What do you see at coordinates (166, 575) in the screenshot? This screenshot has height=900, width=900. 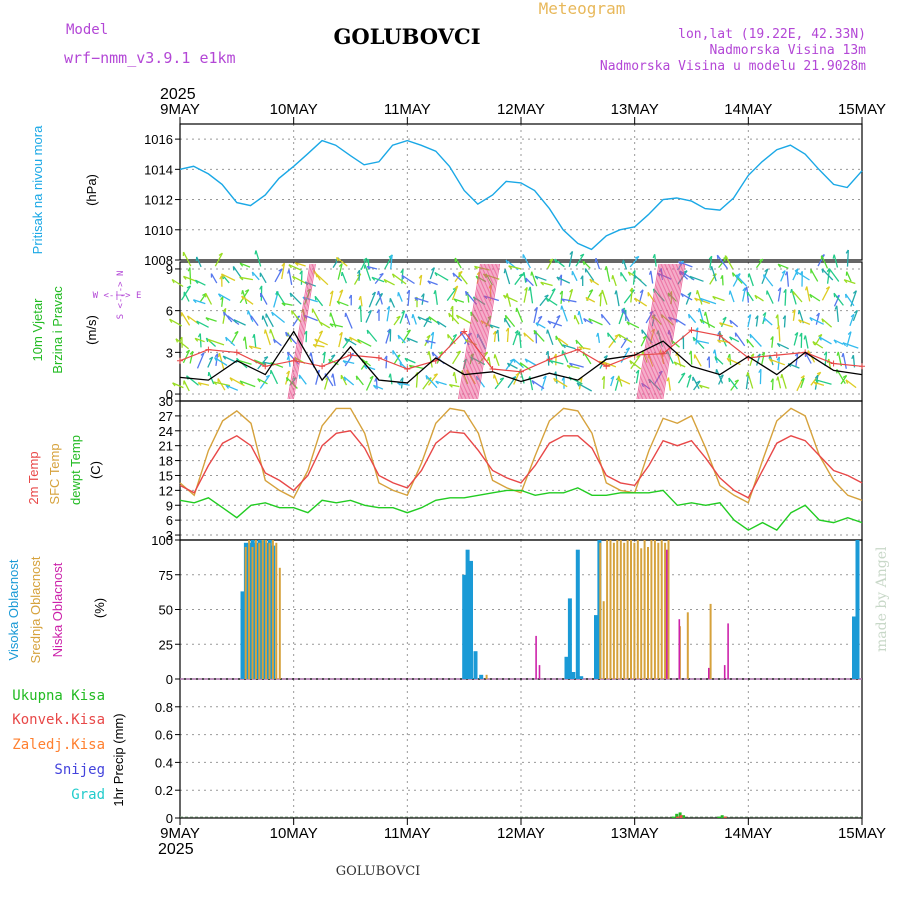 I see `y-tick-label: 75` at bounding box center [166, 575].